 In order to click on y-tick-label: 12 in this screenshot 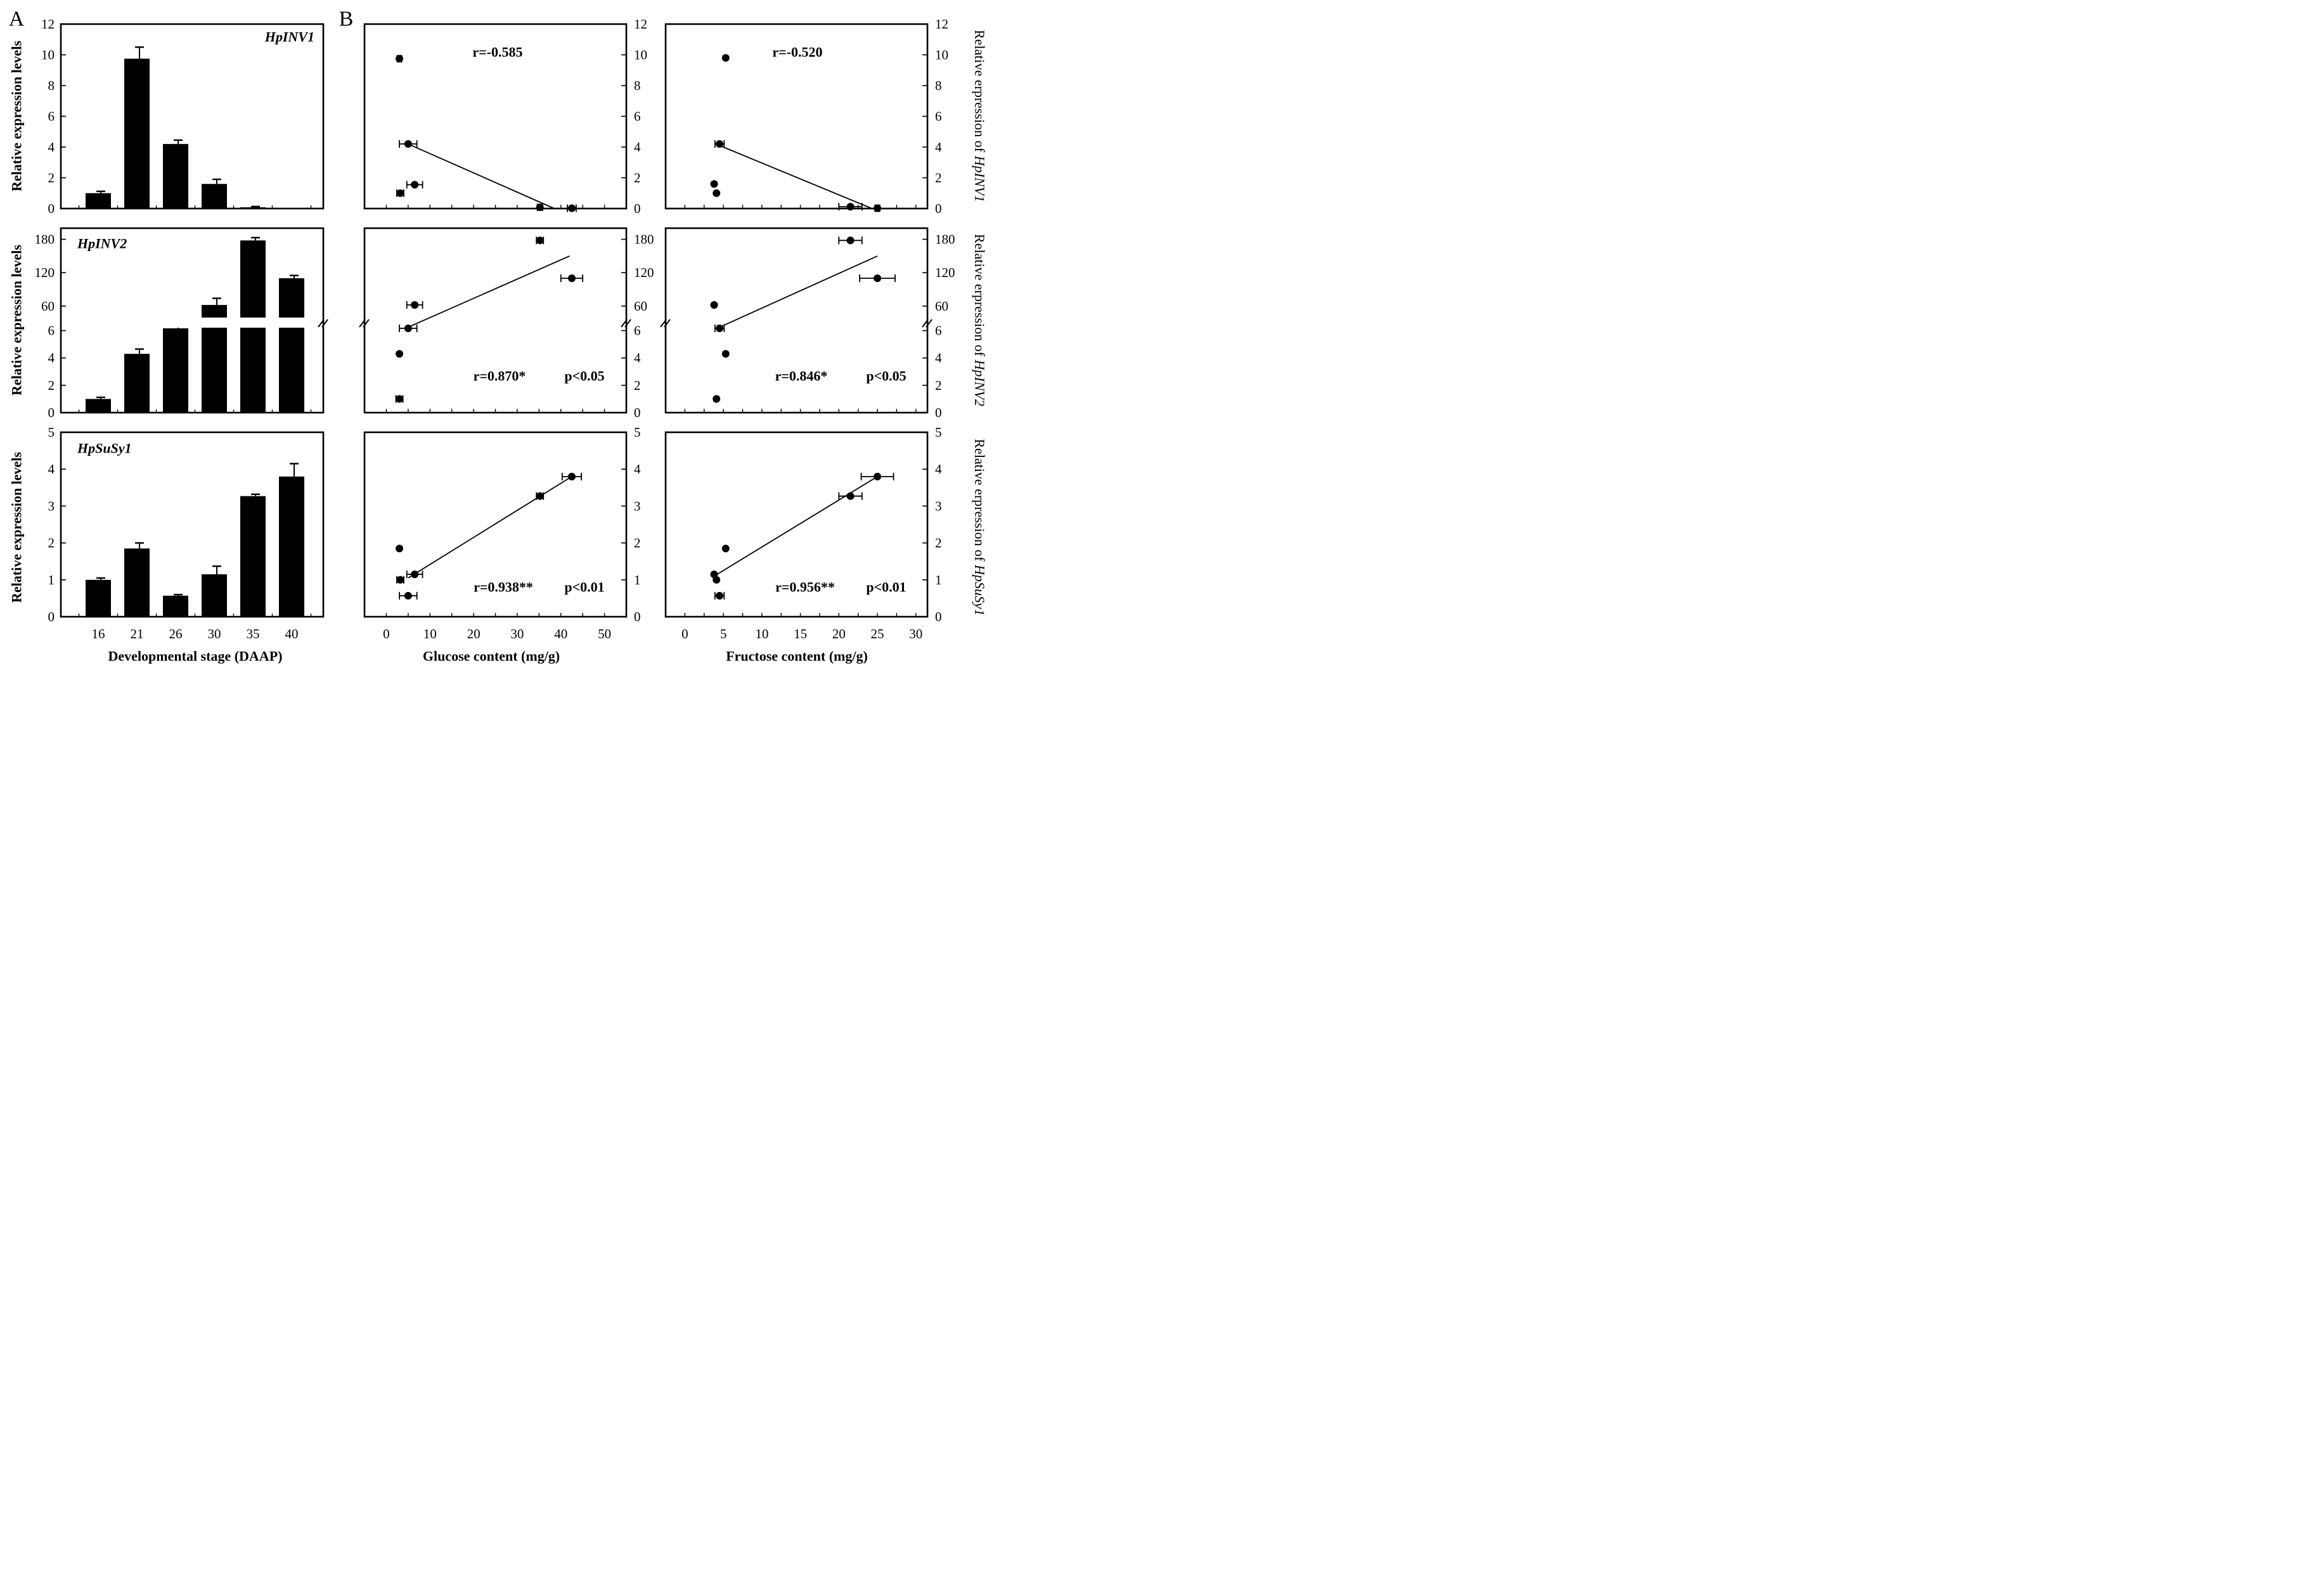, I will do `click(48, 24)`.